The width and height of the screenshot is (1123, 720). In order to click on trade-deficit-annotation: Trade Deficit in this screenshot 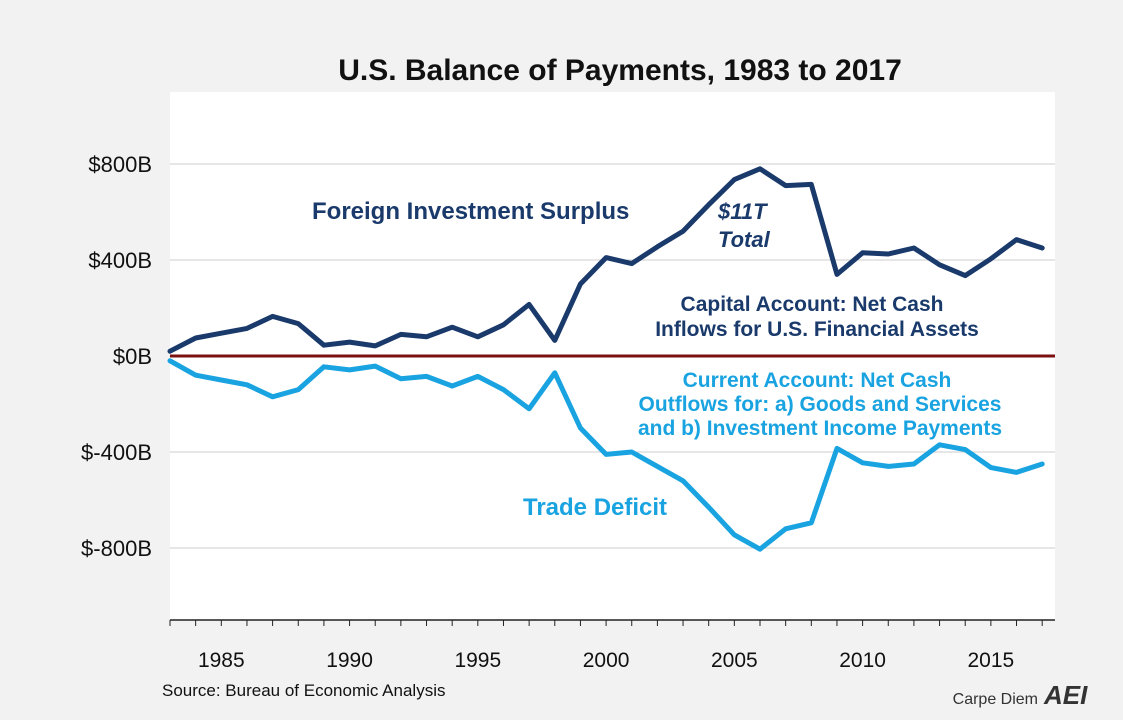, I will do `click(595, 507)`.